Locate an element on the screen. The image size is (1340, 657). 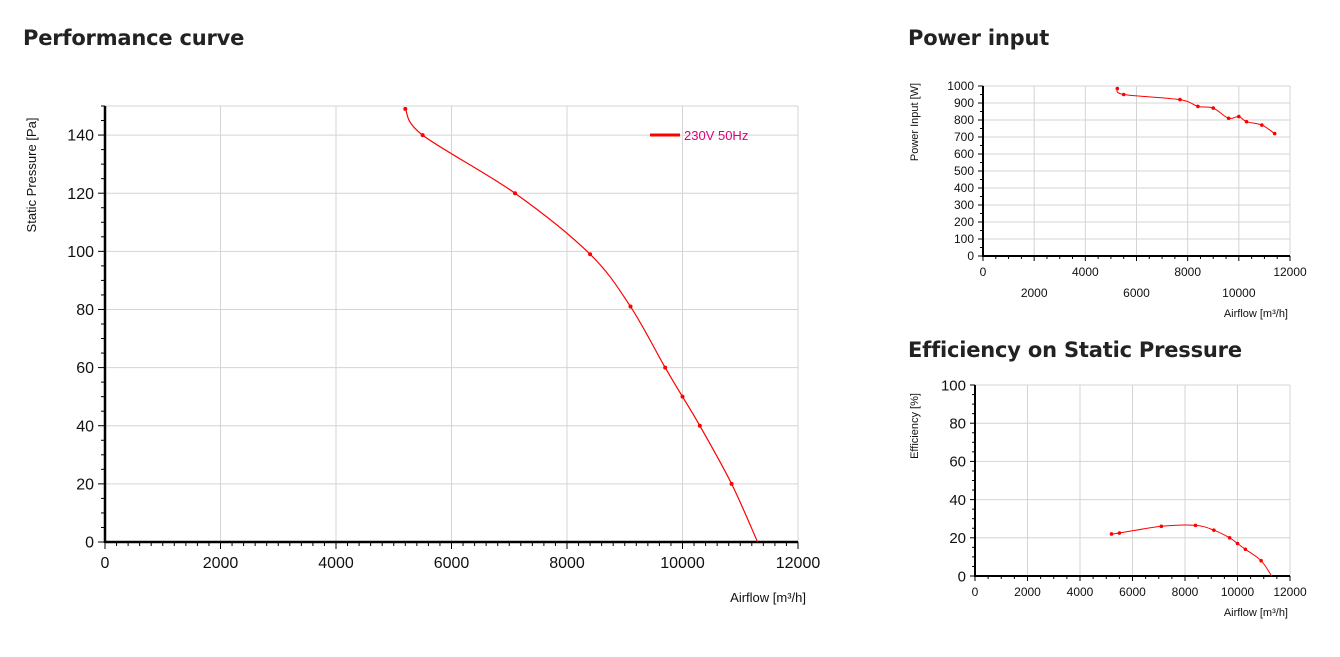
power-input-title: Power input is located at coordinates (979, 38).